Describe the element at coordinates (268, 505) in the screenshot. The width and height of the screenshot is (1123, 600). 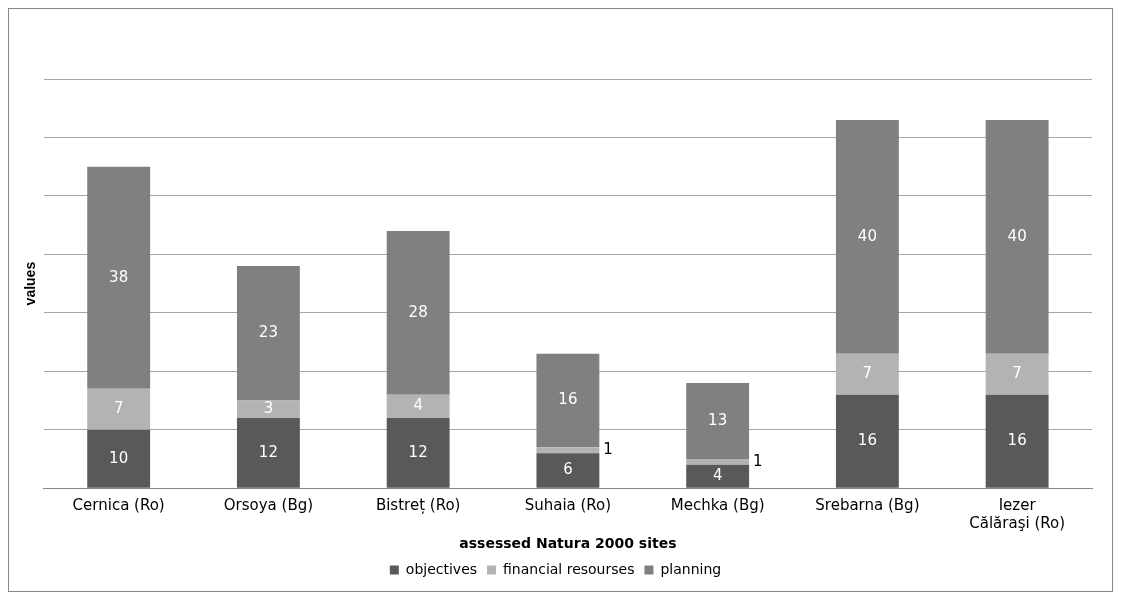
I see `x-tick-label: Orsoya (Bg)` at that location.